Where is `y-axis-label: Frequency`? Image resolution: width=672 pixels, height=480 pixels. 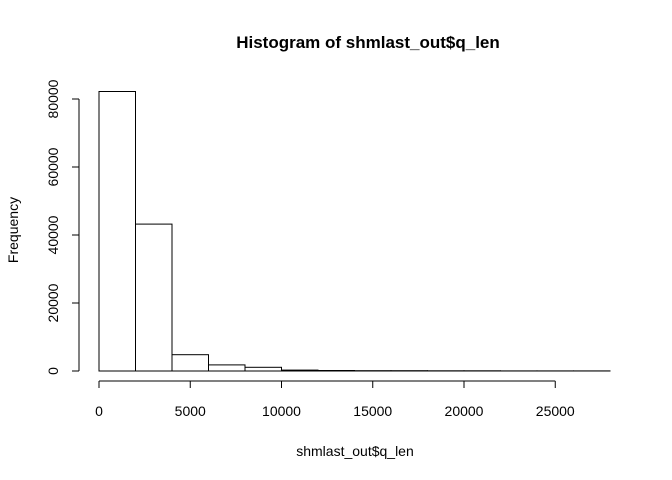
y-axis-label: Frequency is located at coordinates (13, 230).